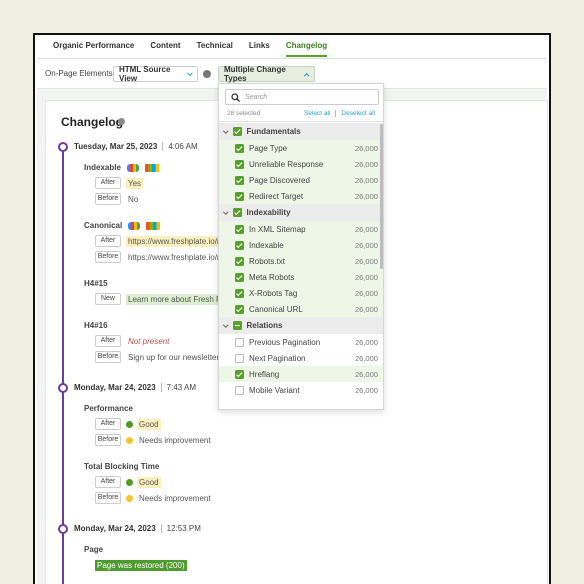 This screenshot has height=584, width=584. Describe the element at coordinates (273, 293) in the screenshot. I see `option-name: X-Robots Tag` at that location.